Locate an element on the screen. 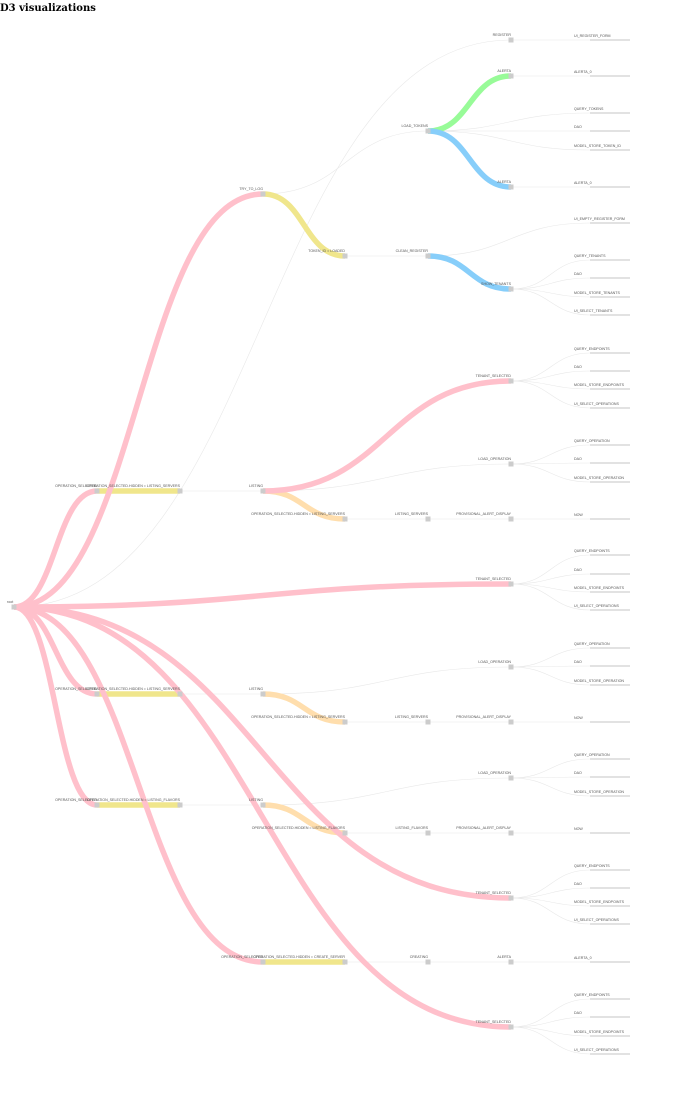  tree-node: LOAD_TOKENS is located at coordinates (416, 129).